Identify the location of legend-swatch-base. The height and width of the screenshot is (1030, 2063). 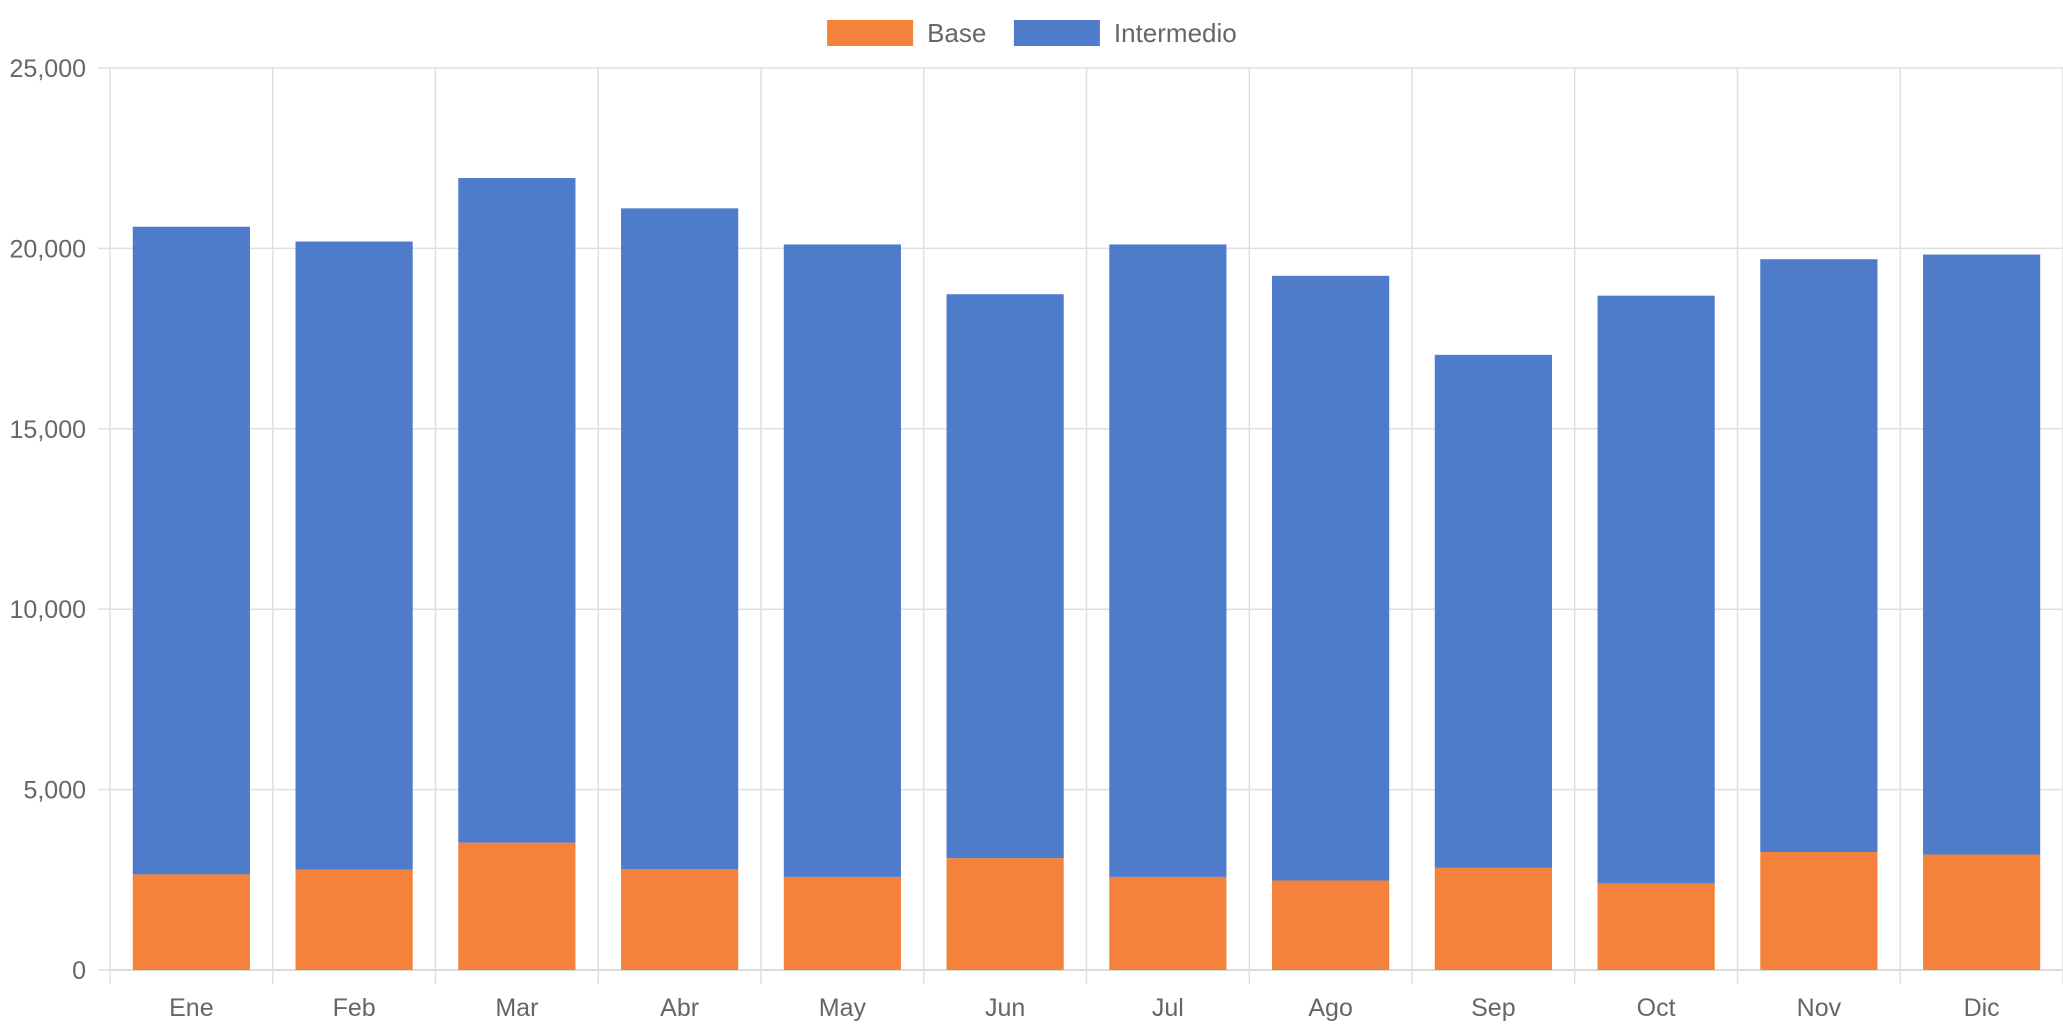
(870, 33).